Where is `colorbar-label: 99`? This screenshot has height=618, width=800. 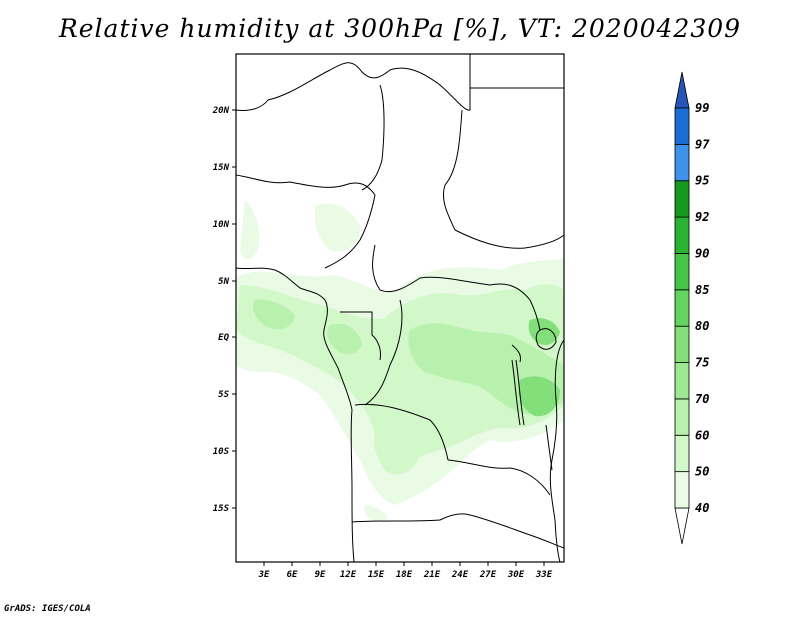
colorbar-label: 99 is located at coordinates (702, 108).